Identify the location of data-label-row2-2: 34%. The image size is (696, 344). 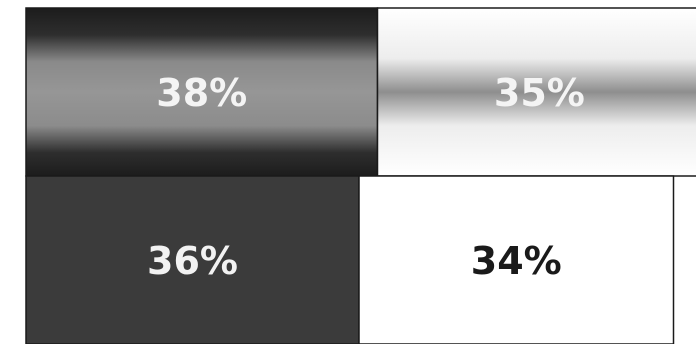
(516, 261).